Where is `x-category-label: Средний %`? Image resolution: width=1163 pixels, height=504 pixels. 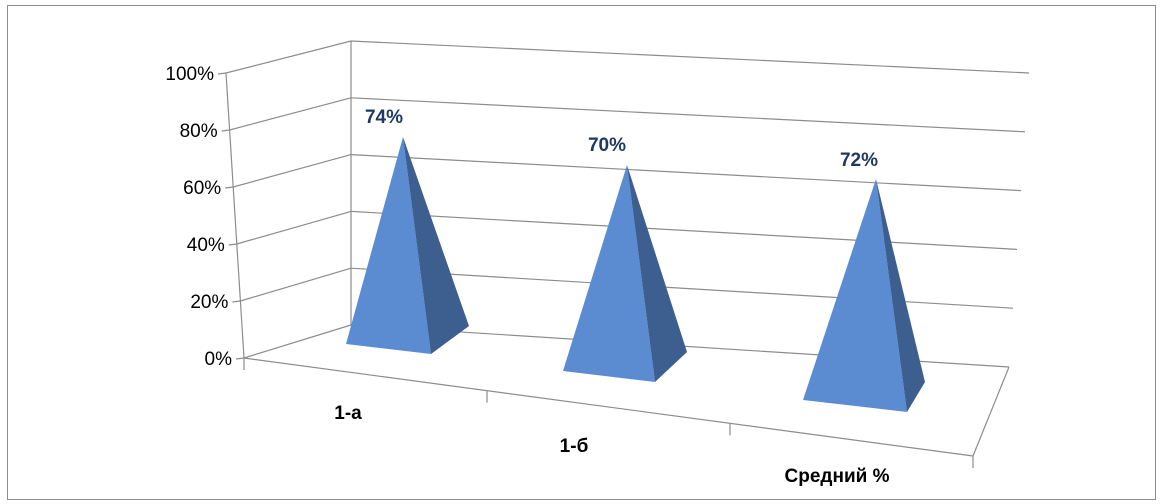
x-category-label: Средний % is located at coordinates (837, 476).